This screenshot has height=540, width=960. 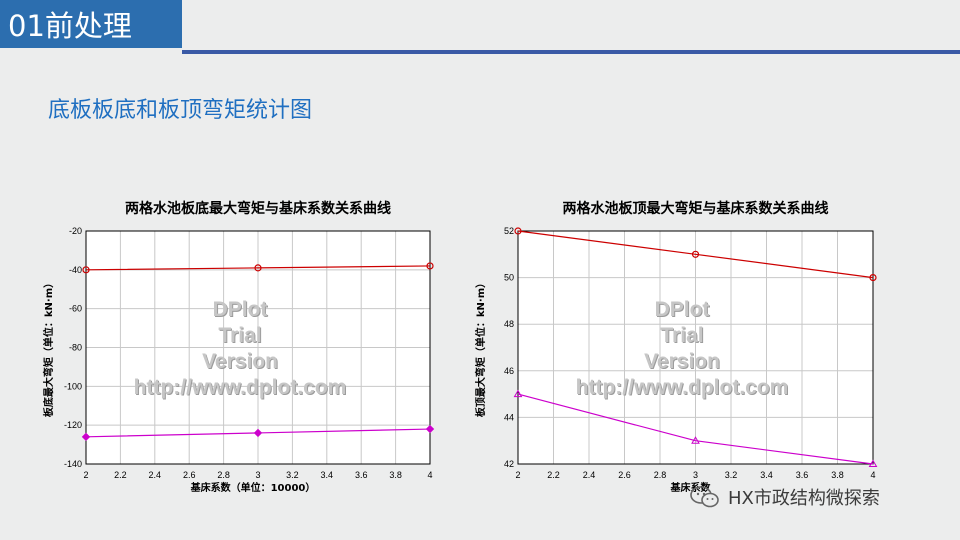 What do you see at coordinates (75, 309) in the screenshot?
I see `y-tick-label: -60` at bounding box center [75, 309].